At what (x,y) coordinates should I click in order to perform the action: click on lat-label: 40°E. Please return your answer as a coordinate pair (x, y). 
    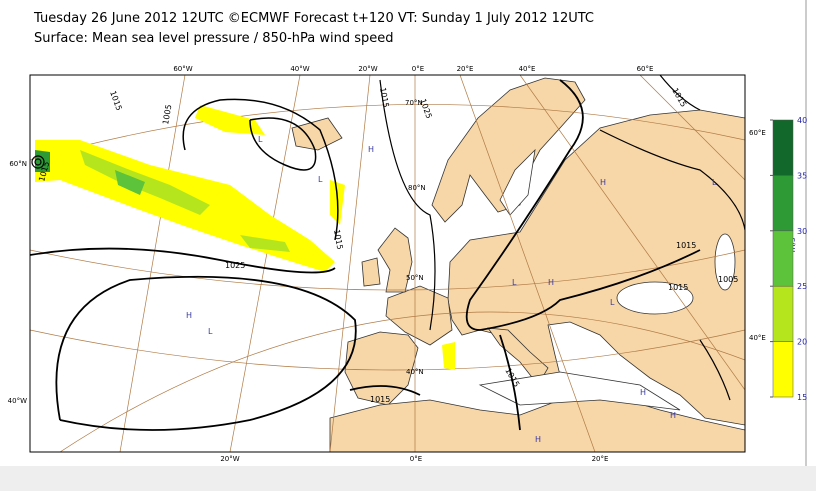
    Looking at the image, I should click on (757, 338).